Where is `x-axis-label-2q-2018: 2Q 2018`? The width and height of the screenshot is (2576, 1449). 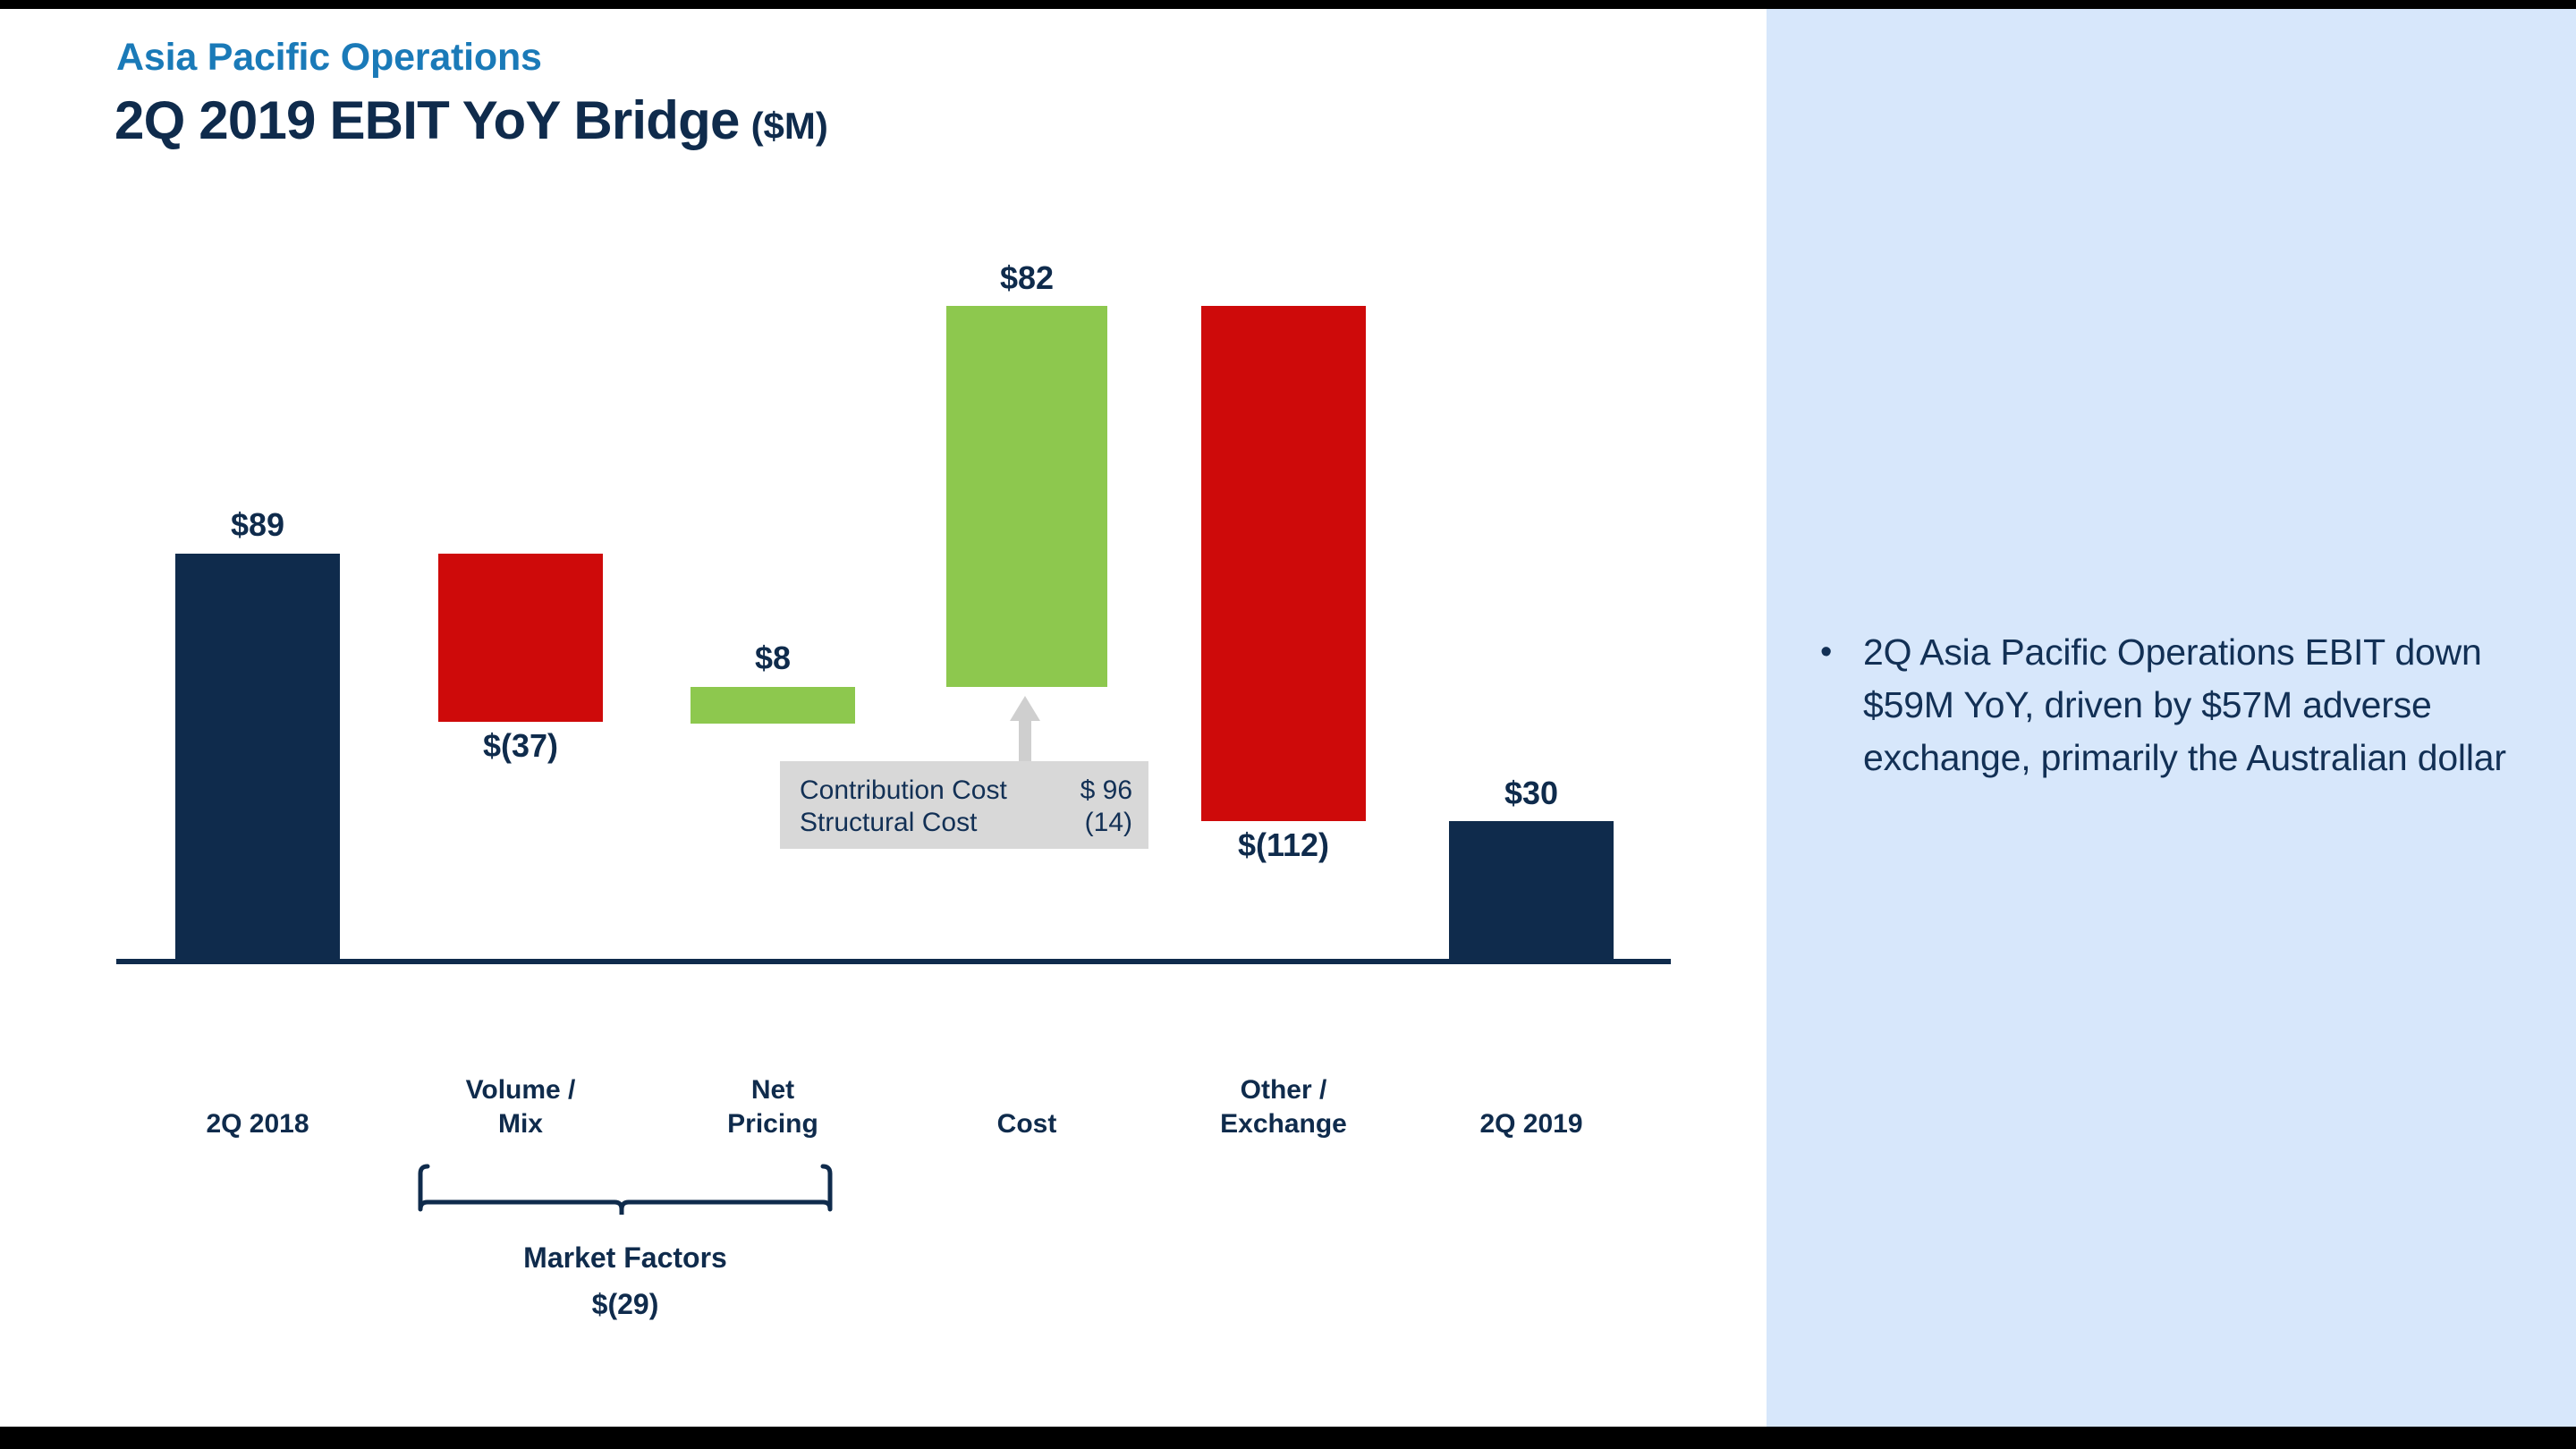
x-axis-label-2q-2018: 2Q 2018 is located at coordinates (257, 1124).